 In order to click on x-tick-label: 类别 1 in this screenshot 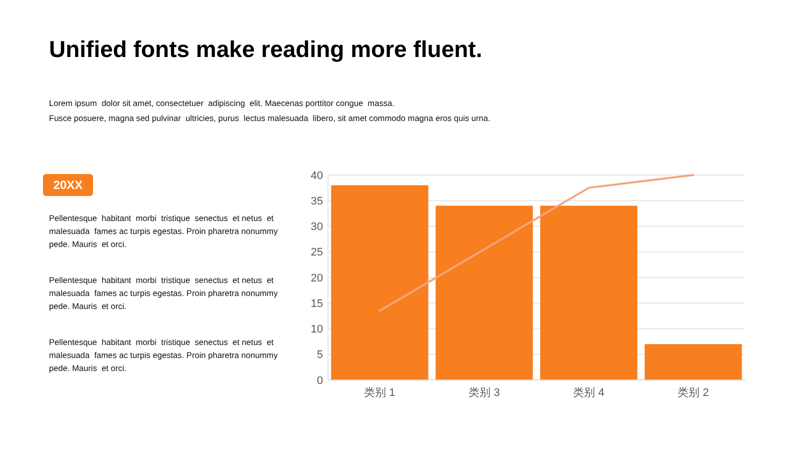, I will do `click(380, 392)`.